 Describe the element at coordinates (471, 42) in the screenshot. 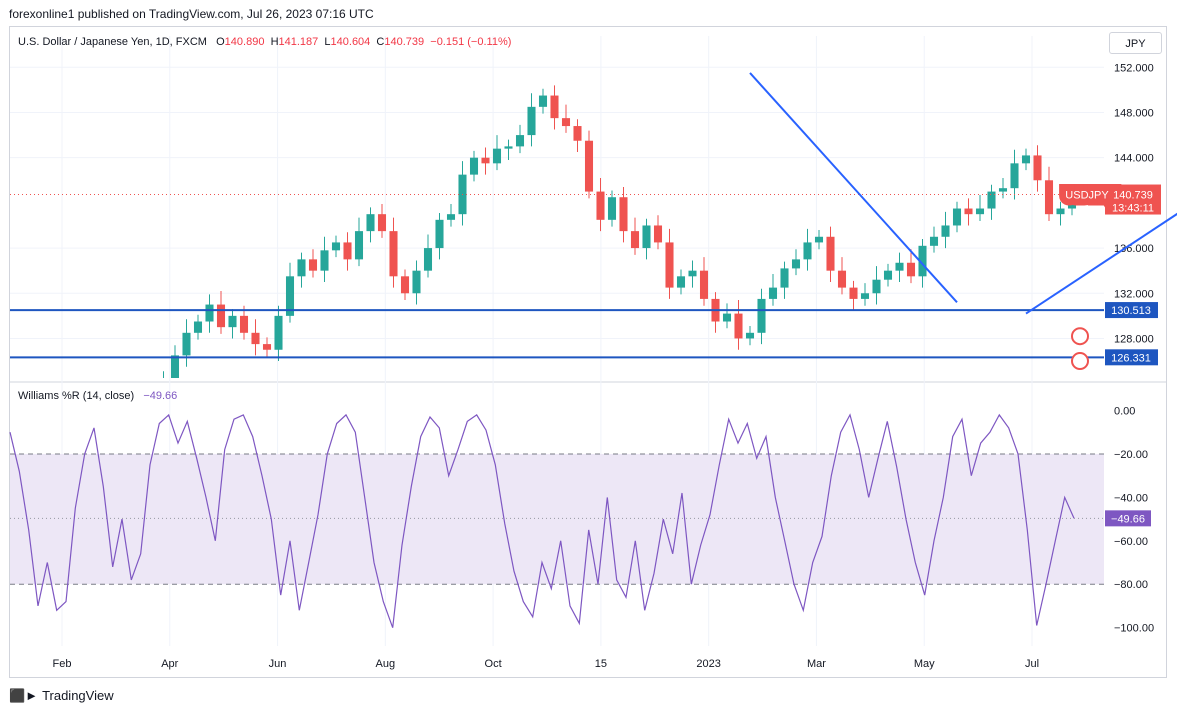

I see `change-value: −0.151 (−0.11%)` at that location.